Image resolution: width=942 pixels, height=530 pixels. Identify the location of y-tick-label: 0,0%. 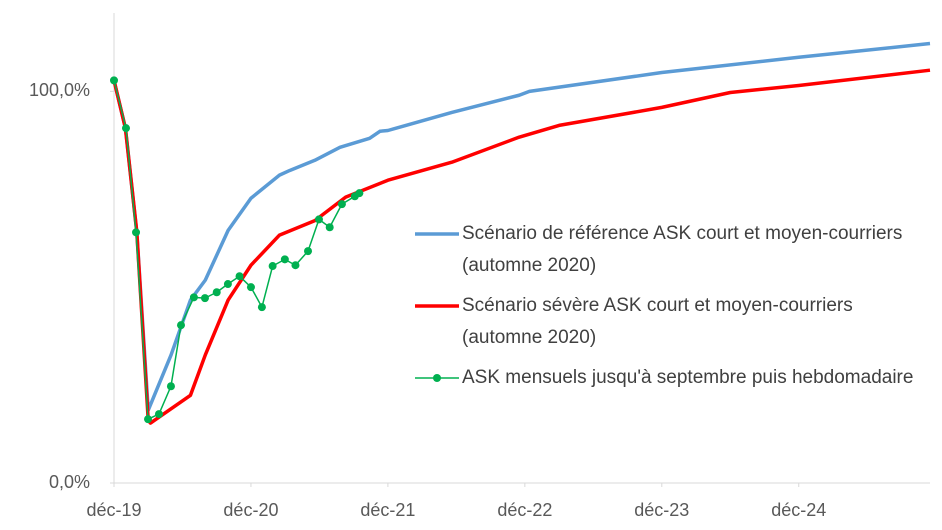
(69, 482).